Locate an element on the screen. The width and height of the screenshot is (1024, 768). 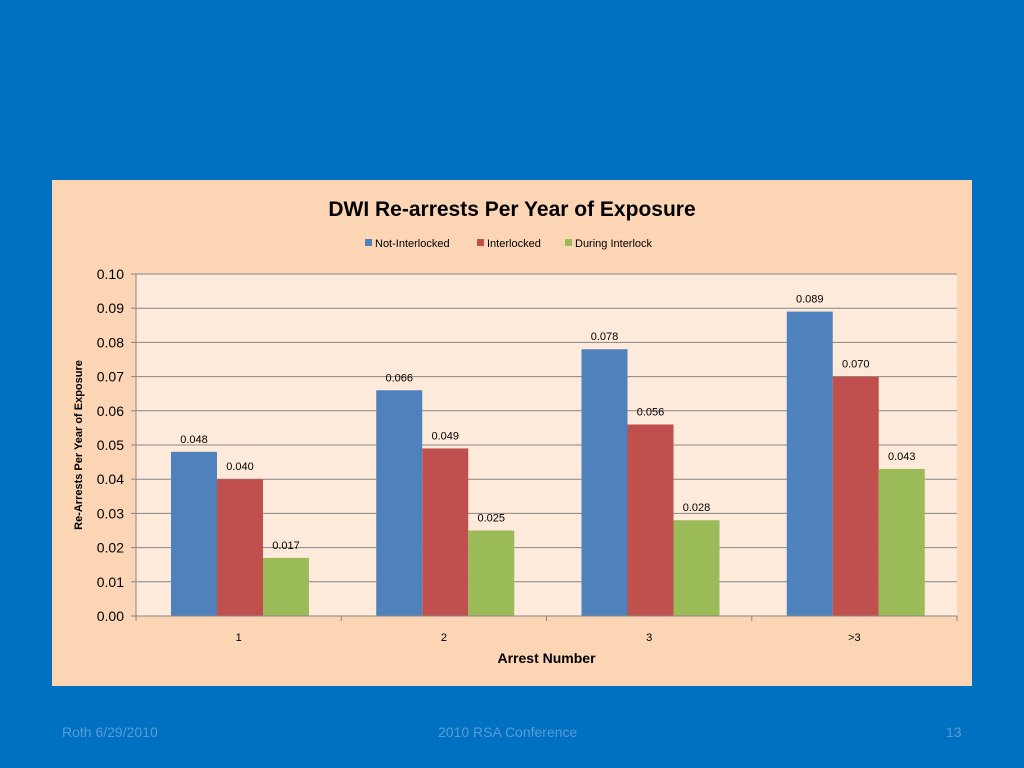
y-tick-label: 0.02 is located at coordinates (110, 548).